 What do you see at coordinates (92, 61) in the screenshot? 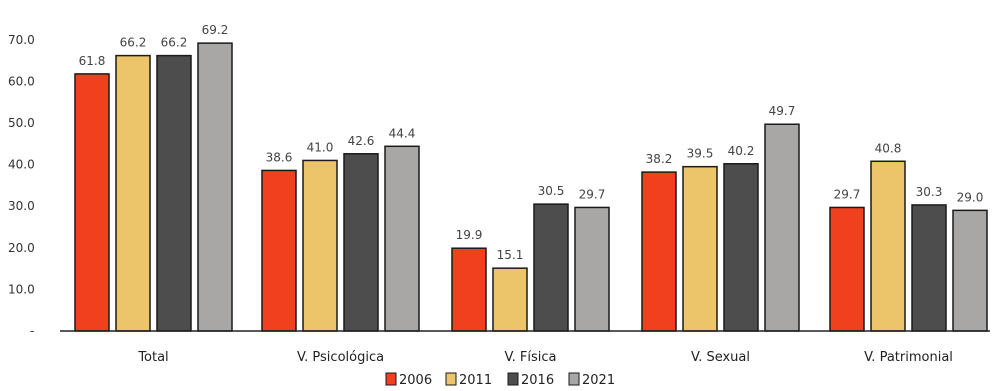
I see `bar-value-label: 61.8` at bounding box center [92, 61].